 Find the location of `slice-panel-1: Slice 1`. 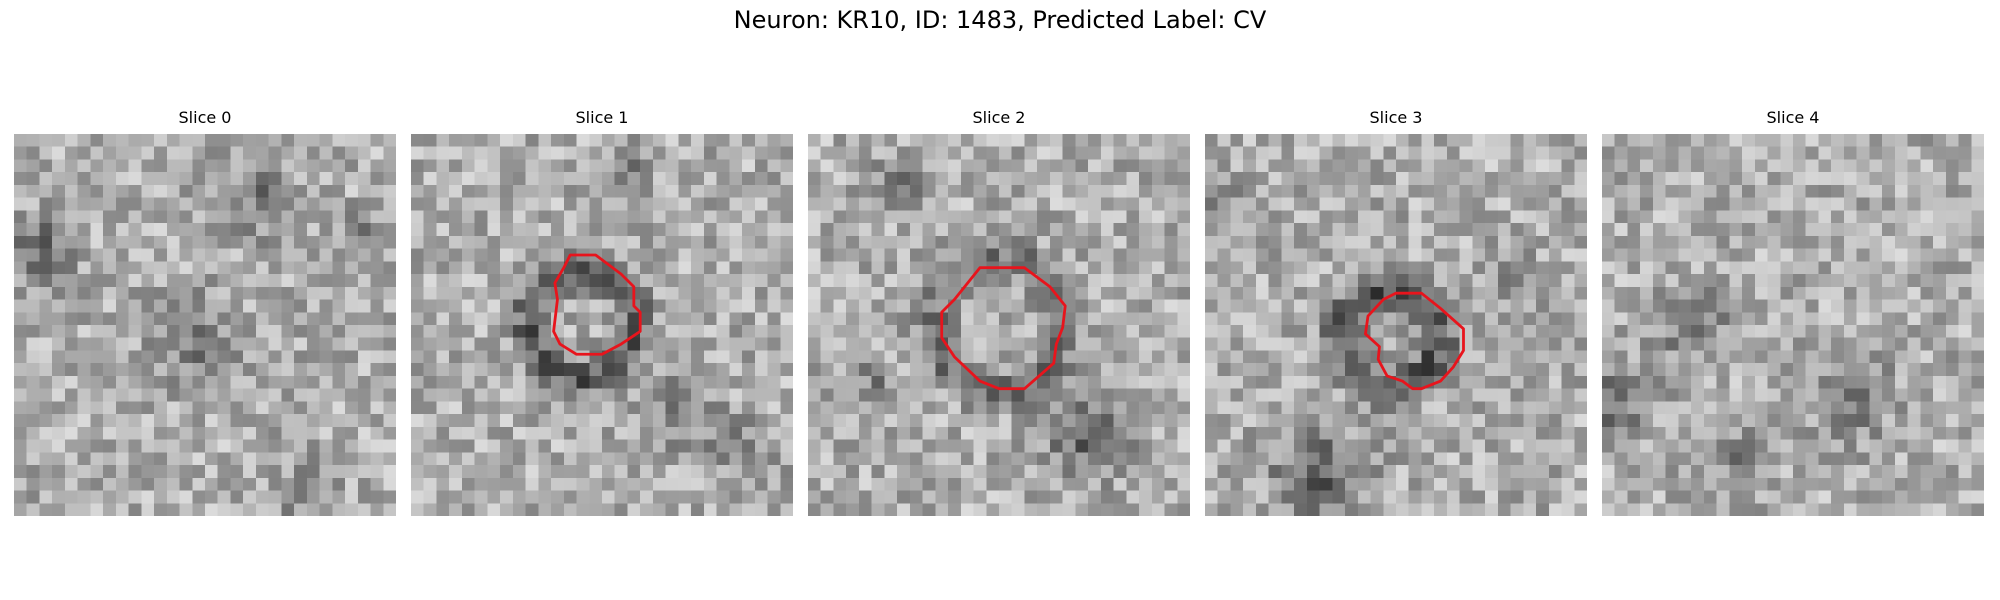

slice-panel-1: Slice 1 is located at coordinates (602, 312).